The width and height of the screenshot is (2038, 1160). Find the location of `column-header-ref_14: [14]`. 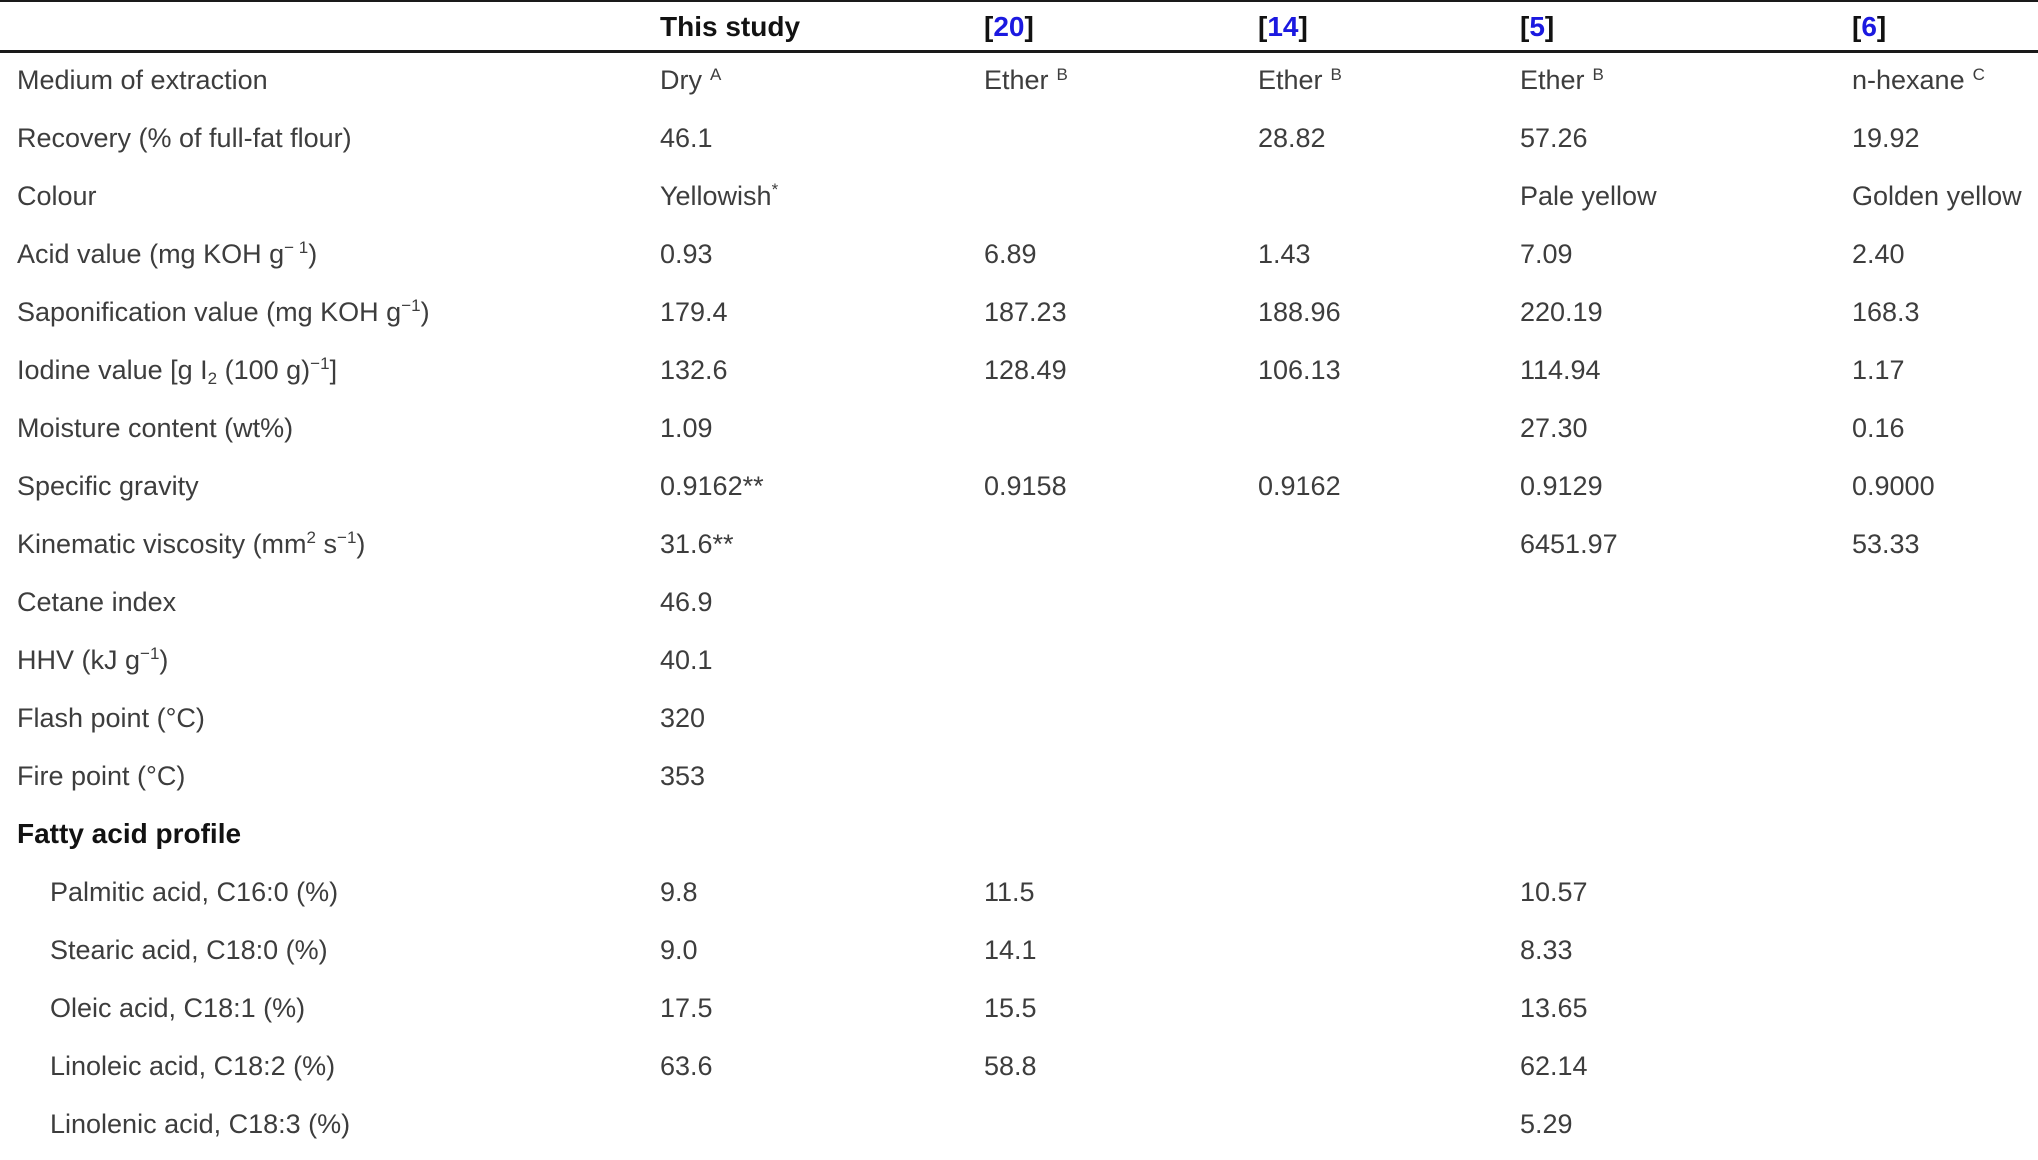

column-header-ref_14: [14] is located at coordinates (1389, 27).